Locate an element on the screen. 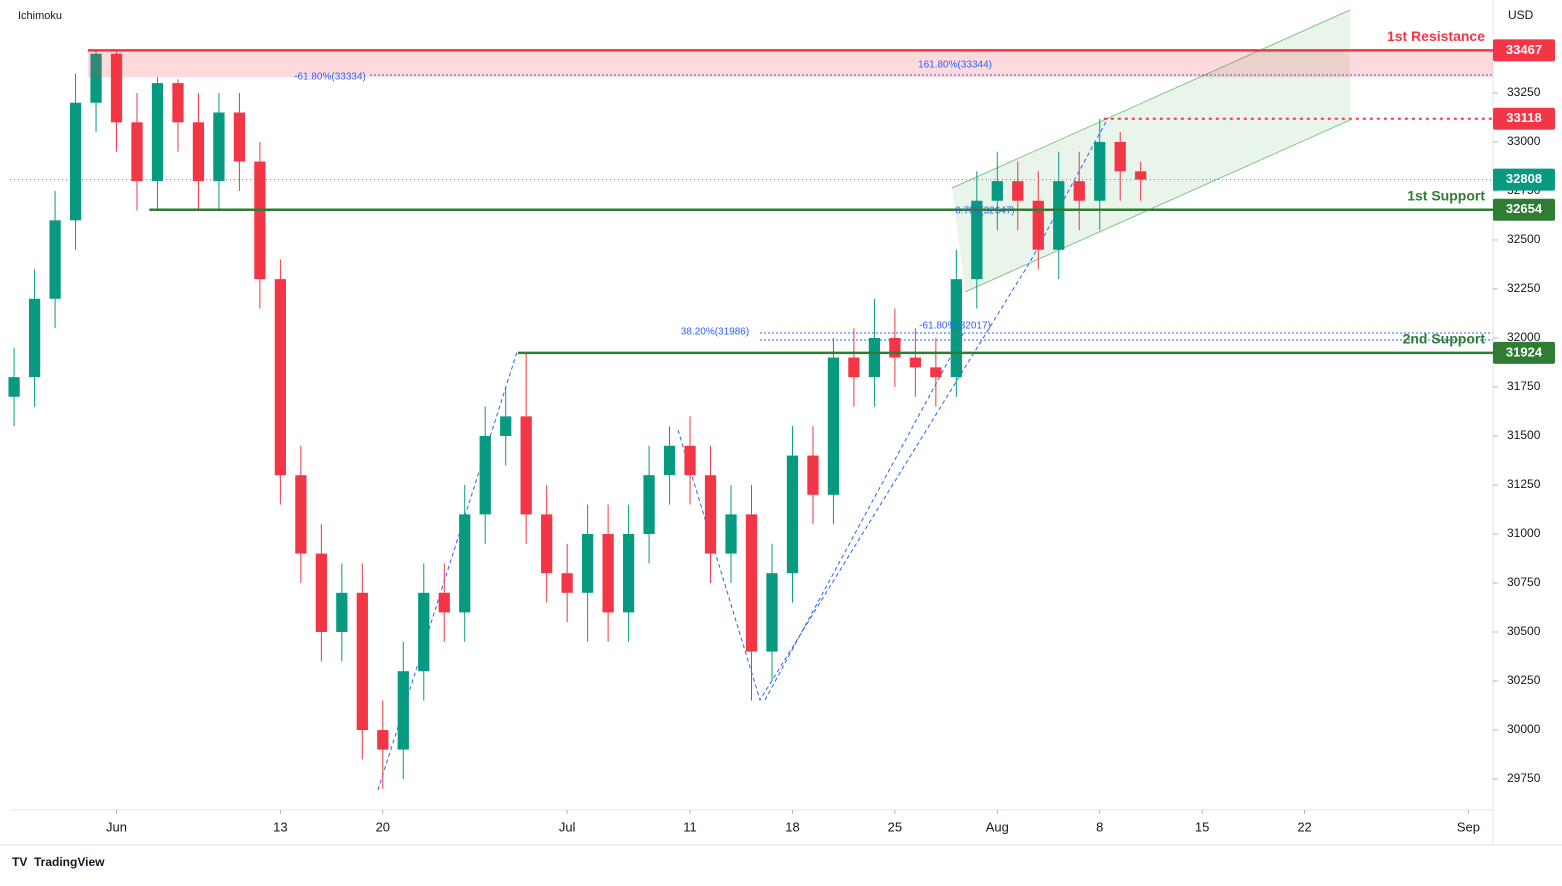 The width and height of the screenshot is (1562, 886). price-tag-label: 32654 is located at coordinates (1524, 208).